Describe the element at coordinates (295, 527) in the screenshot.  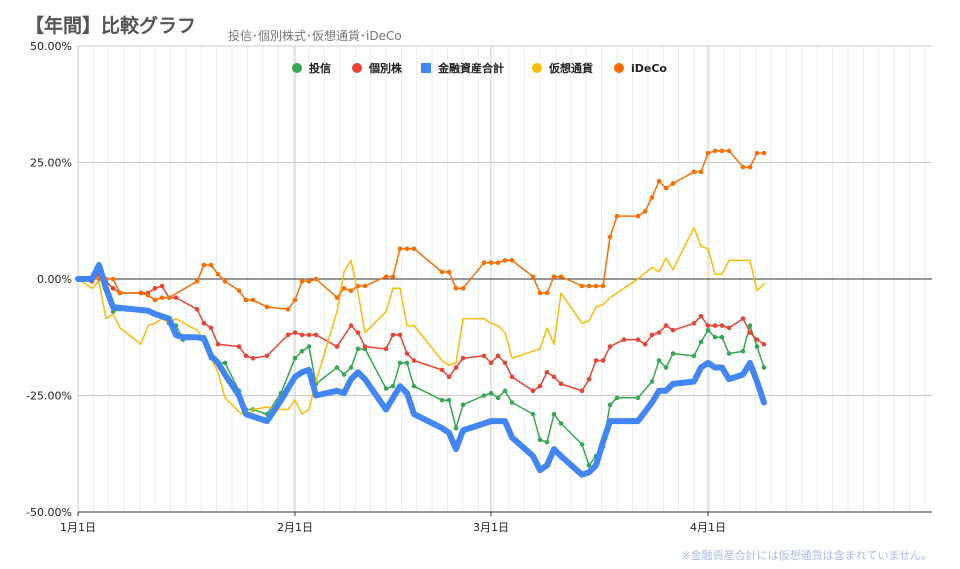
I see `x-tick-label: 2月1日` at that location.